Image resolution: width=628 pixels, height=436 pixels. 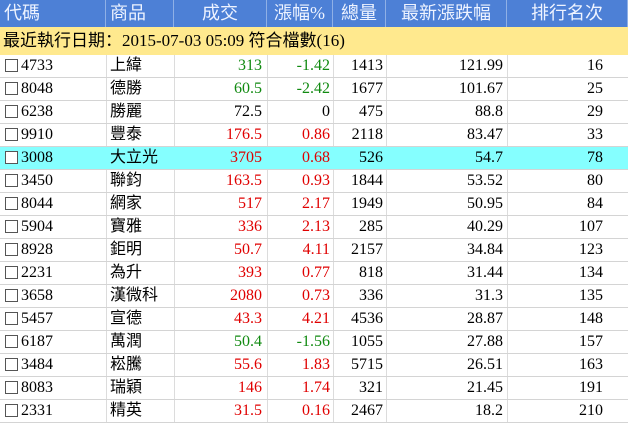 What do you see at coordinates (244, 134) in the screenshot?
I see `price: 176.5` at bounding box center [244, 134].